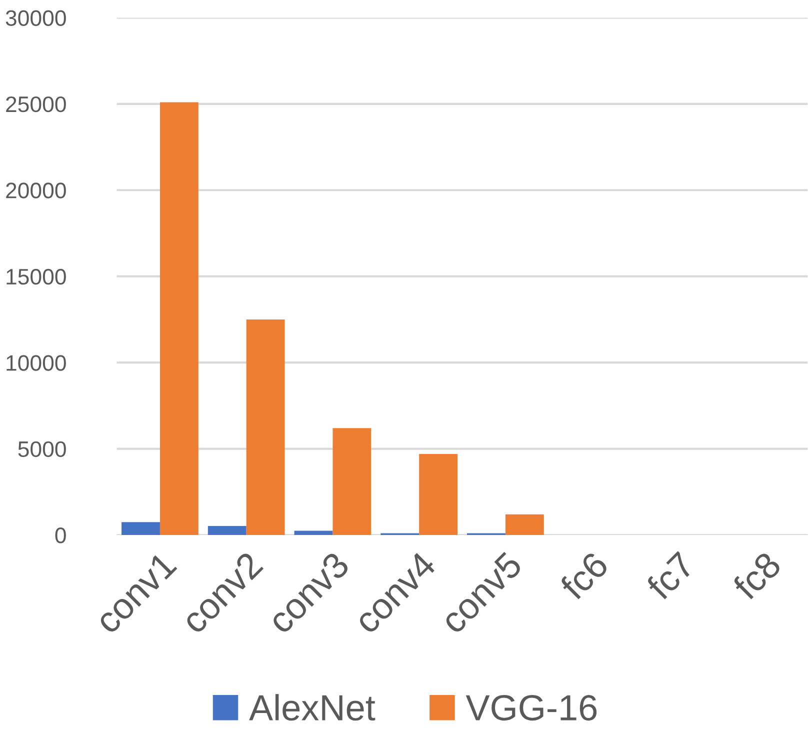 This screenshot has width=811, height=753. Describe the element at coordinates (756, 576) in the screenshot. I see `x-tick-label: fc8` at that location.